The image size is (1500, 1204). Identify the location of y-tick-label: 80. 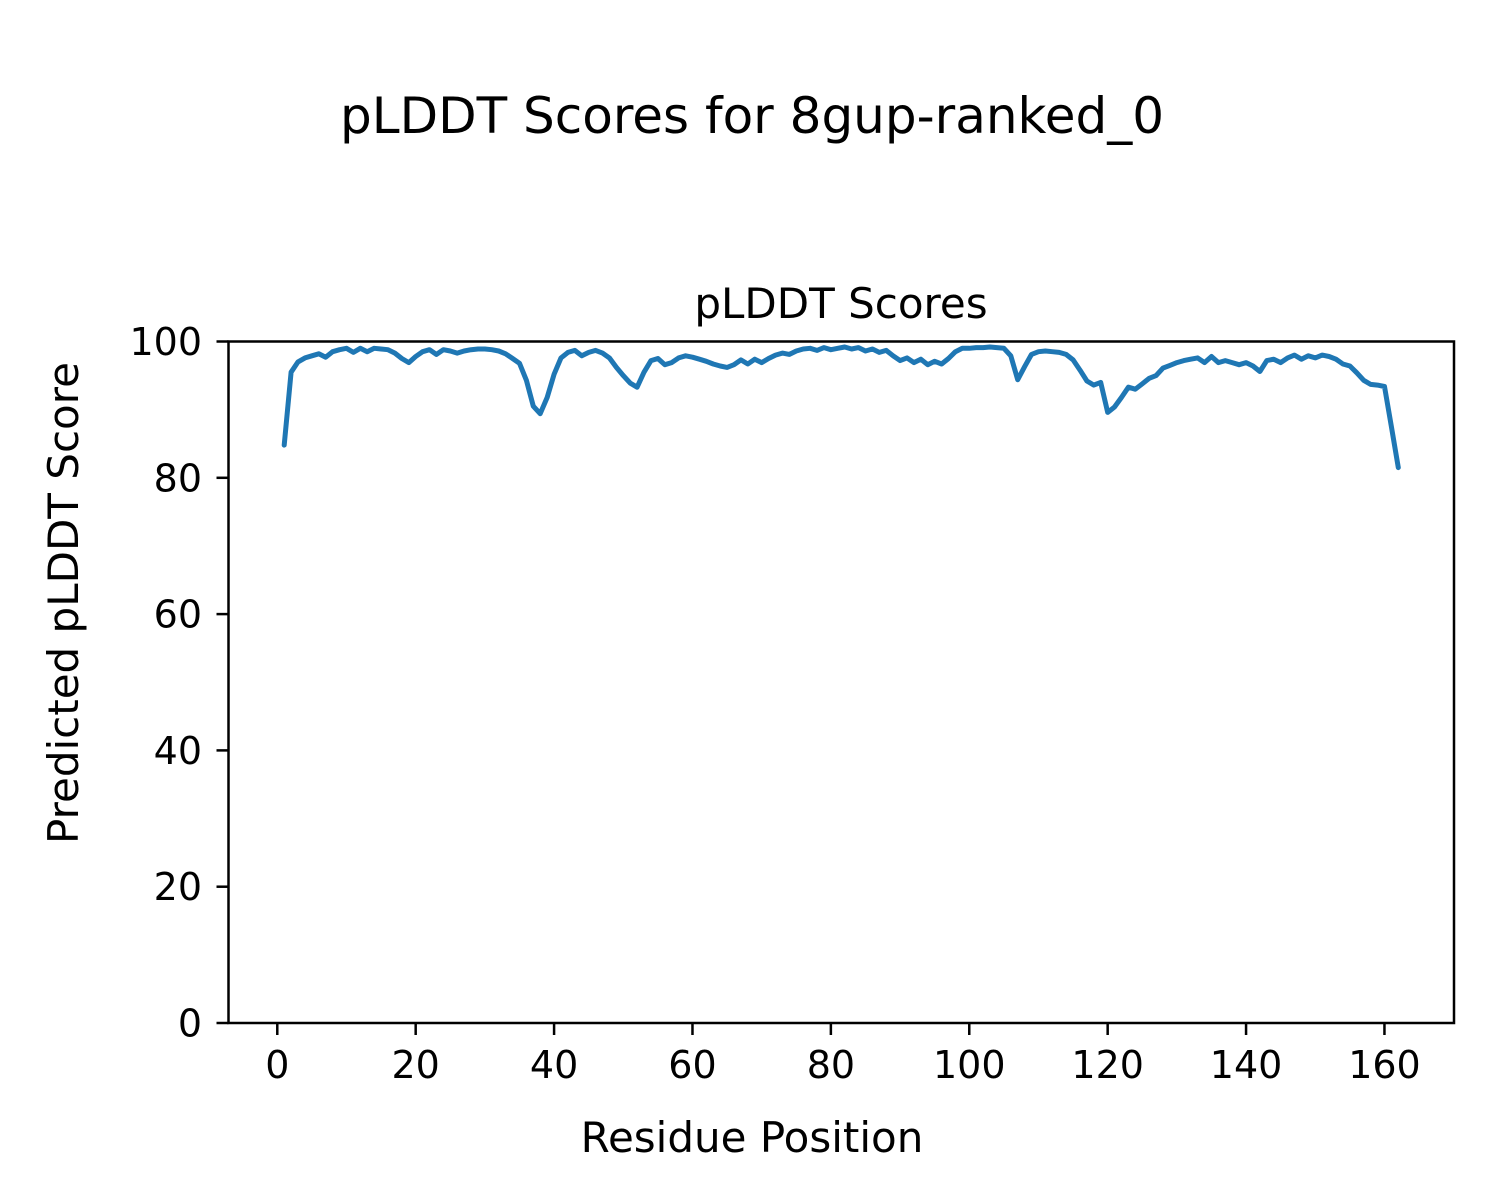
(178, 478).